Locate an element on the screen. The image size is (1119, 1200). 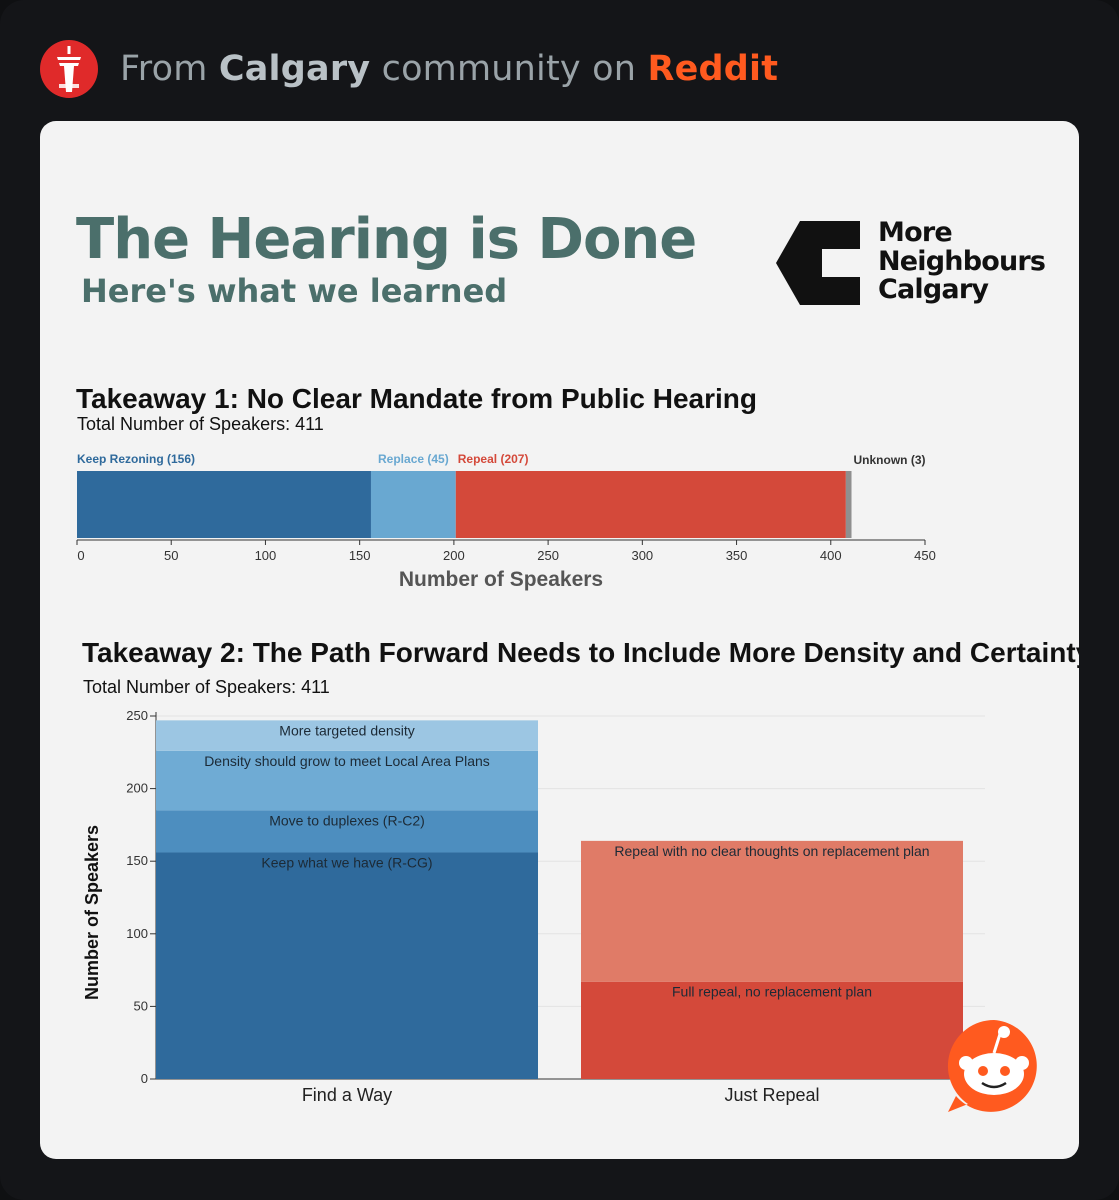
community-name: Calgary is located at coordinates (294, 69).